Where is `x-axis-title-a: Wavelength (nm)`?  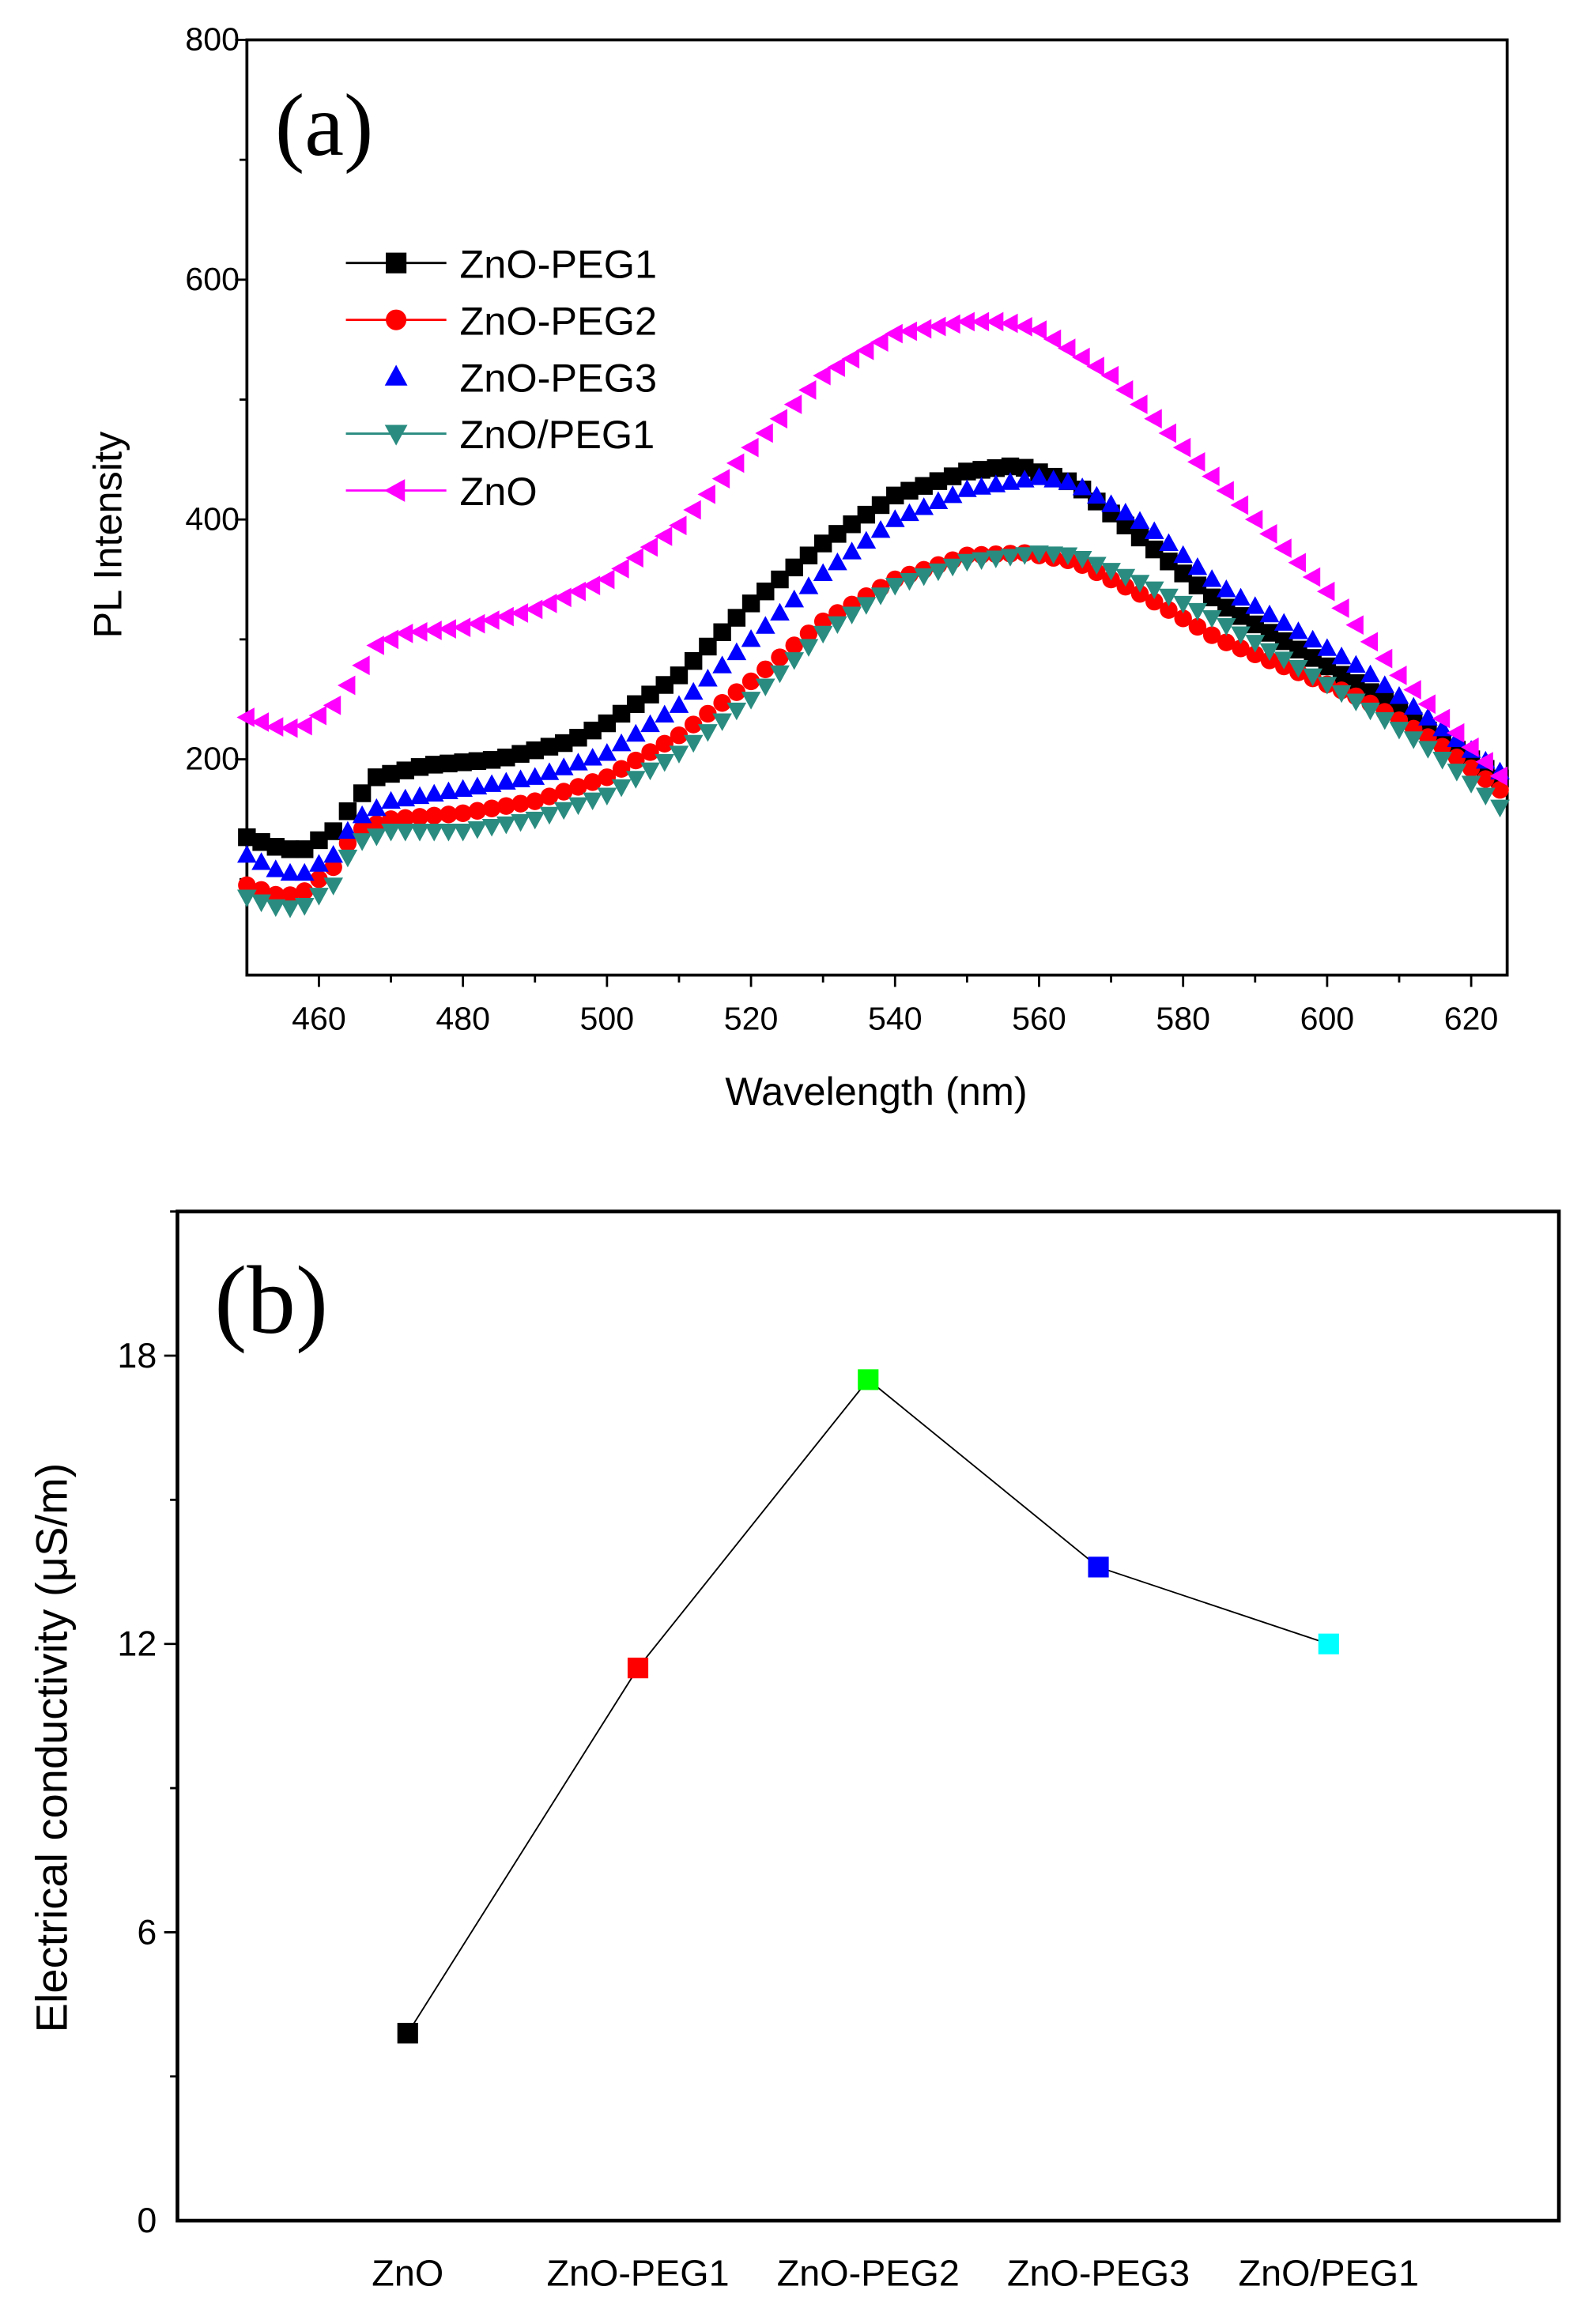
x-axis-title-a: Wavelength (nm) is located at coordinates (876, 1091).